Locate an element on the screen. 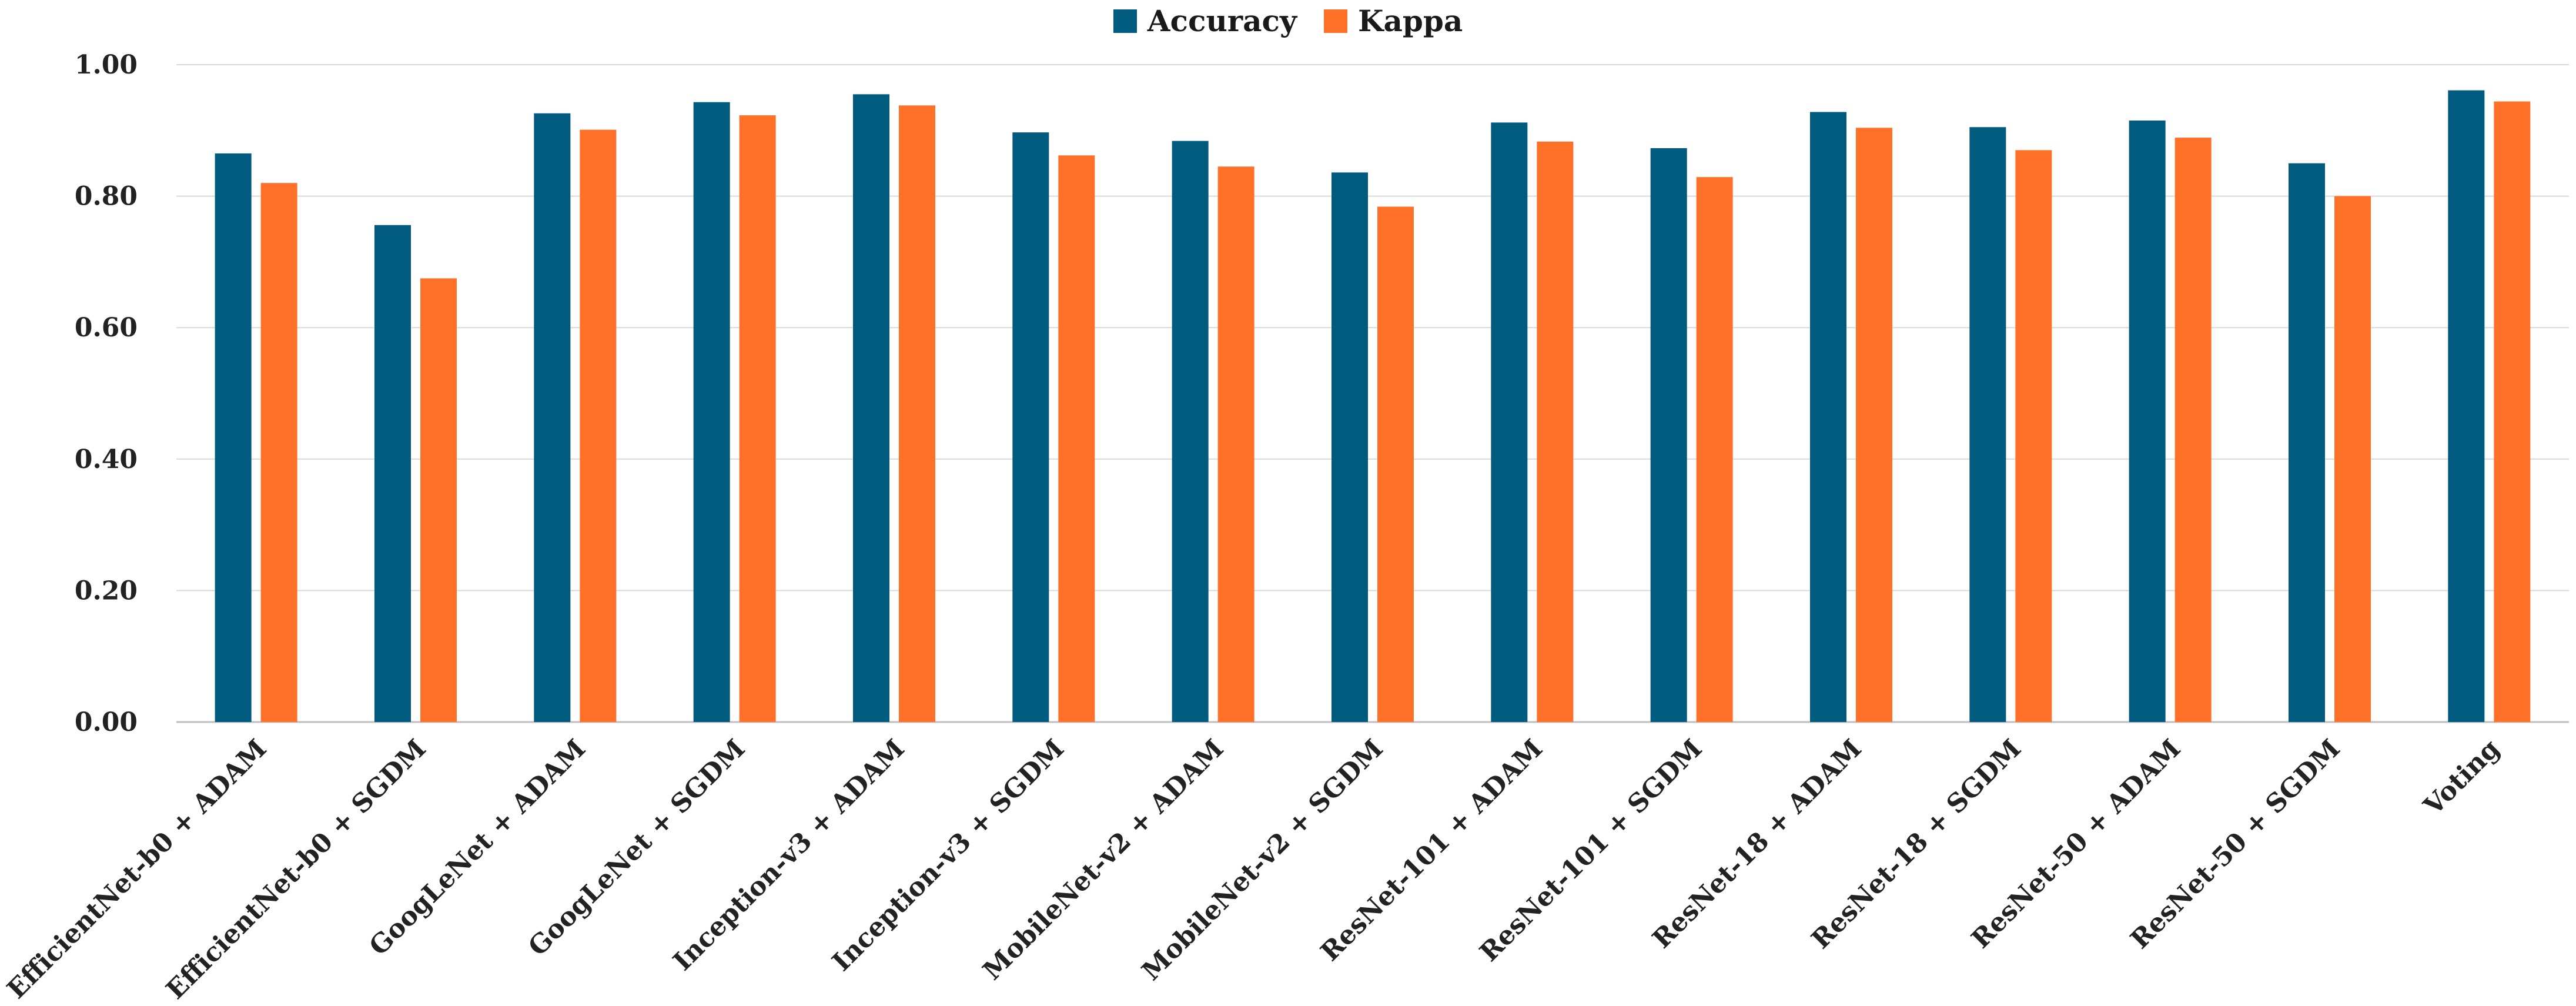 Image resolution: width=2576 pixels, height=1006 pixels. x-tick-label: EfficientNet-b0 + SGDM is located at coordinates (296, 869).